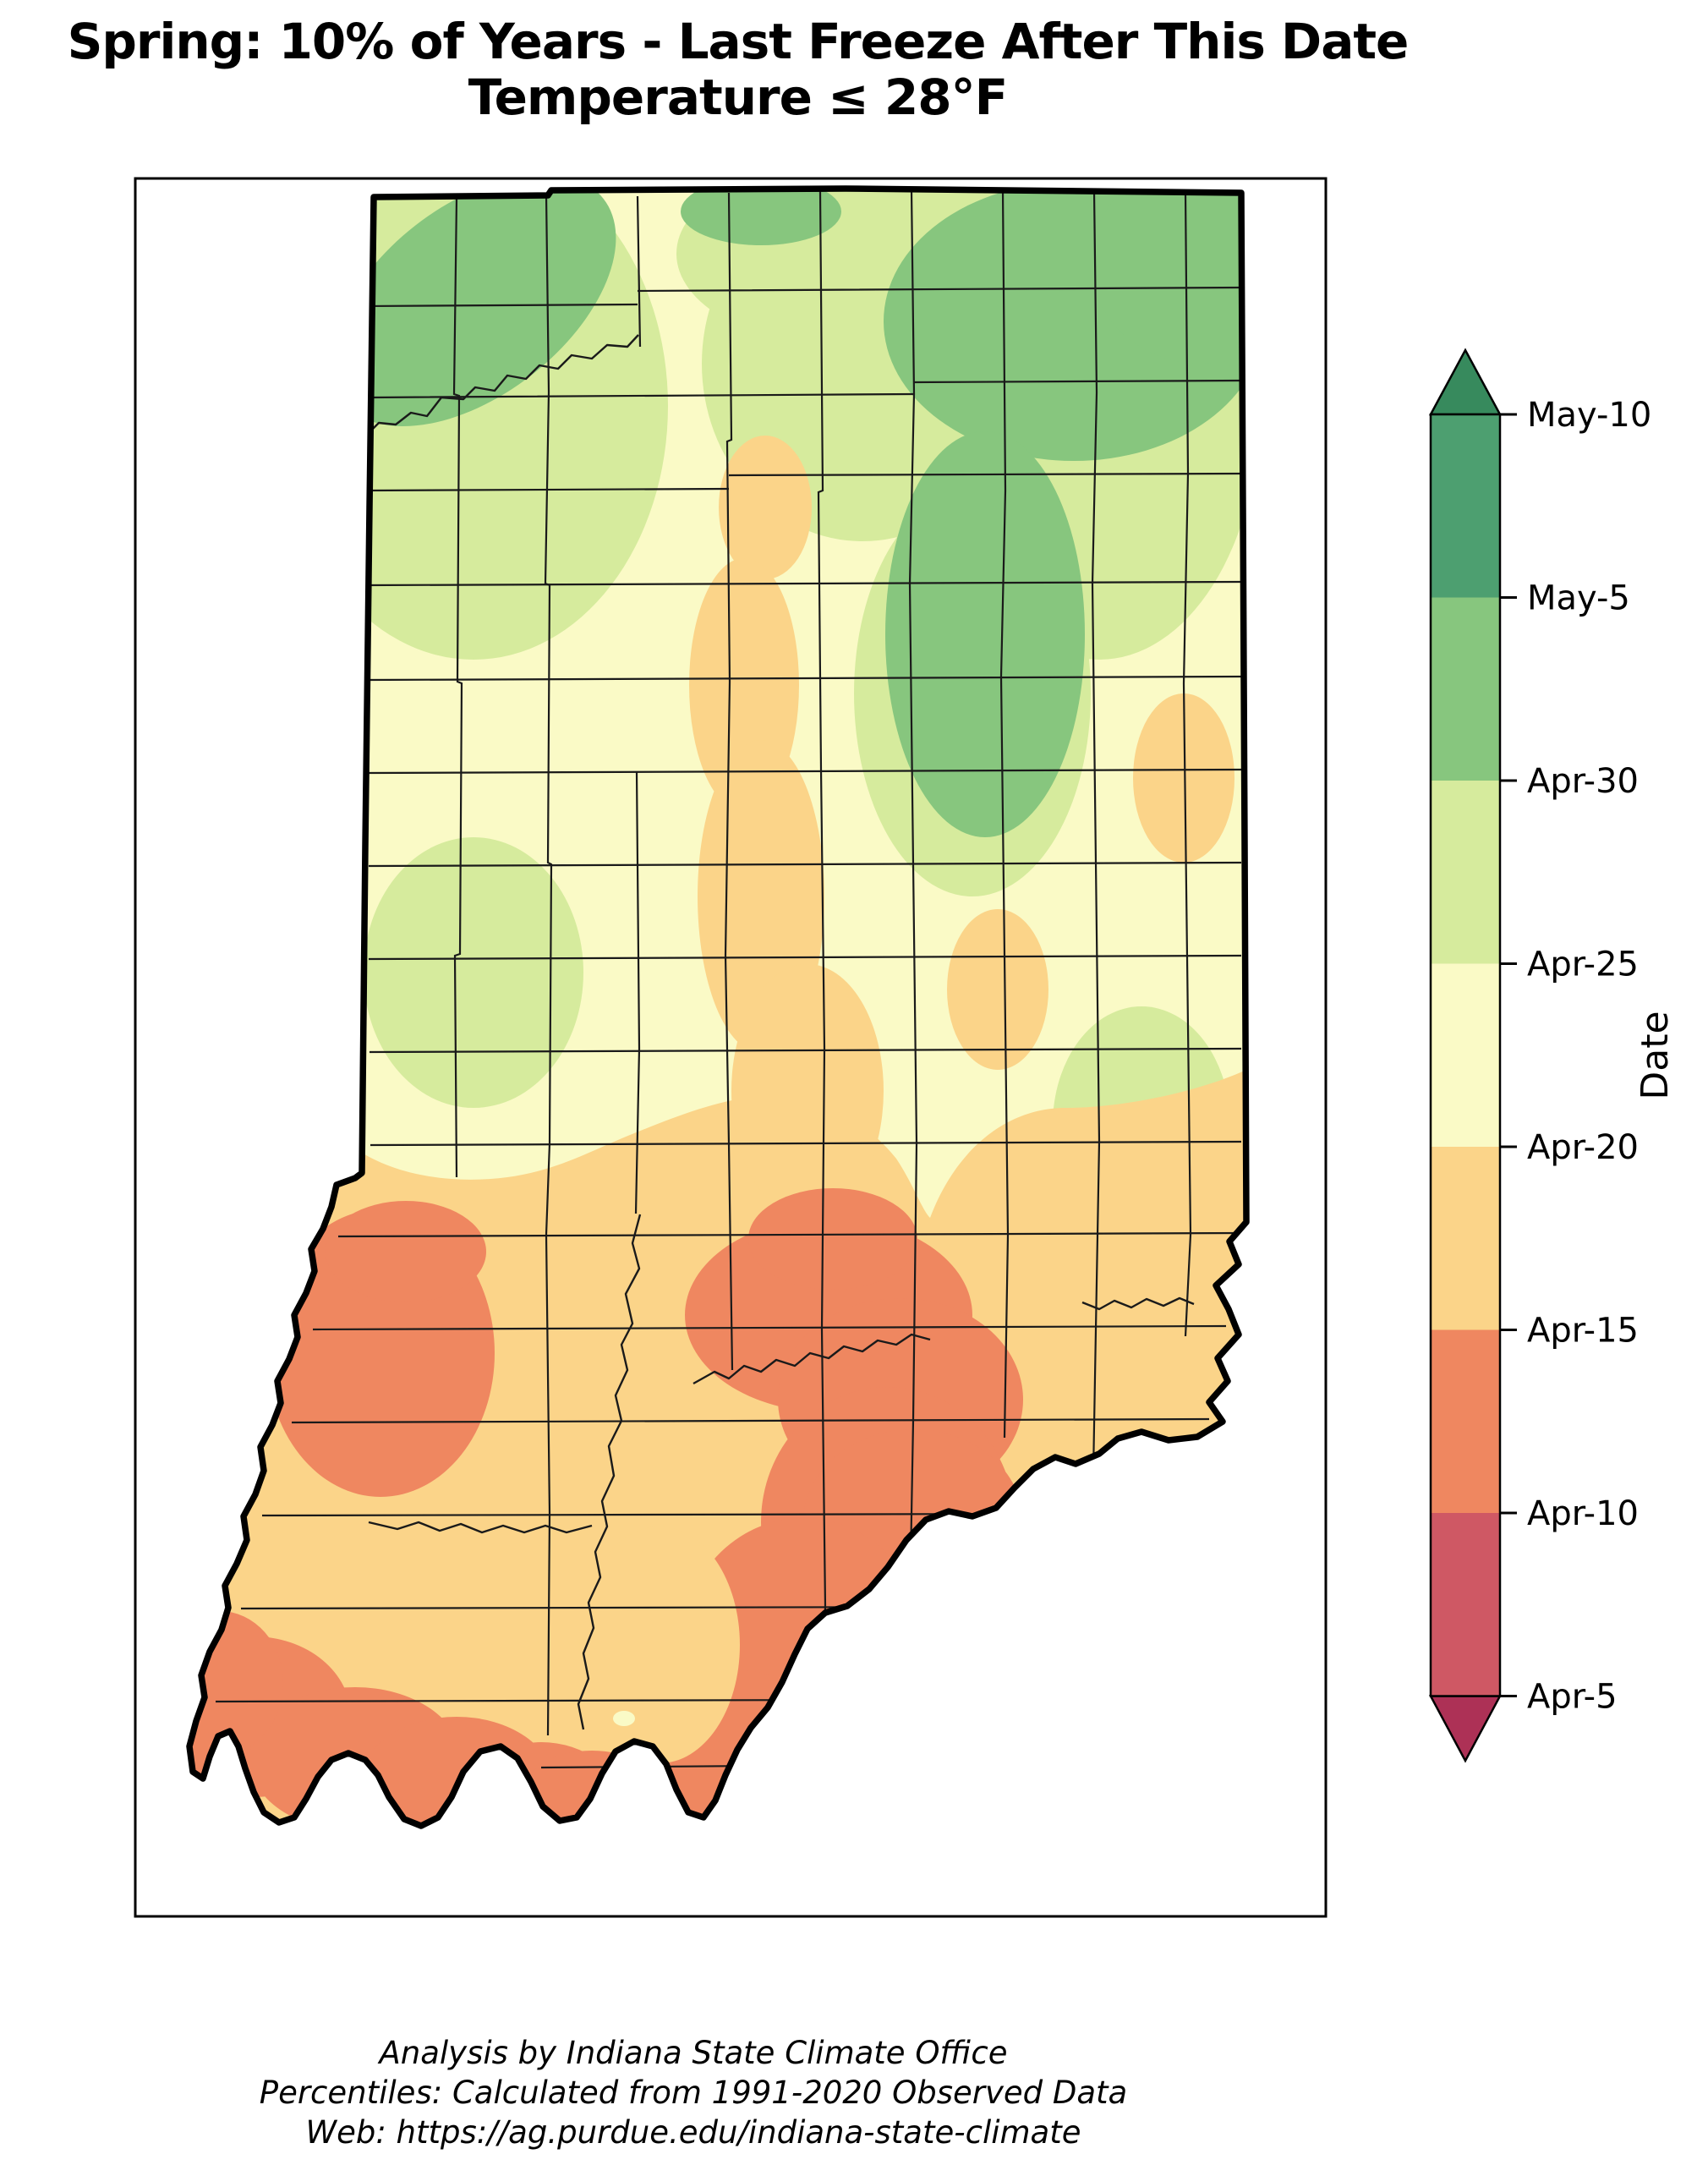 This screenshot has height=2165, width=1708. I want to click on colorbar-extend-arrow-down, so click(1465, 1729).